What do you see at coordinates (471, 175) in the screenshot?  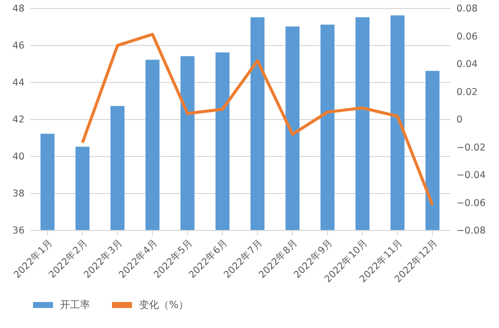 I see `y2-tick-label: −0.04` at bounding box center [471, 175].